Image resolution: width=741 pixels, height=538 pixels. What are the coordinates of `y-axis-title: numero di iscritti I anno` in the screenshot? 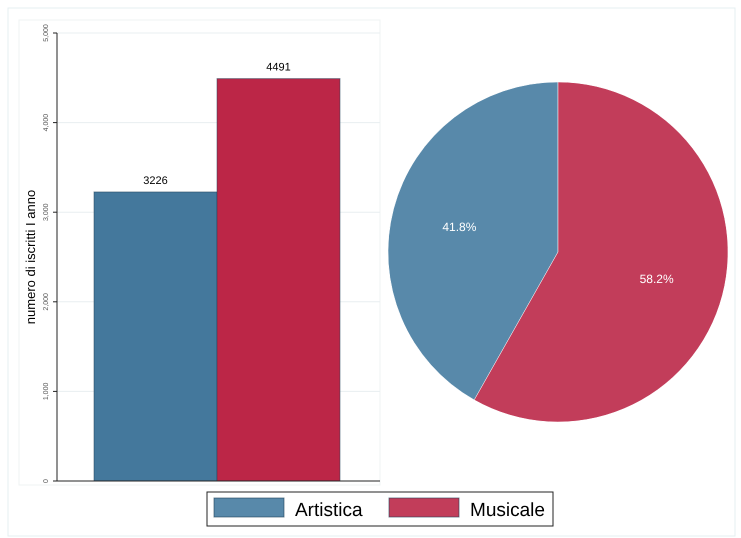 It's located at (30, 257).